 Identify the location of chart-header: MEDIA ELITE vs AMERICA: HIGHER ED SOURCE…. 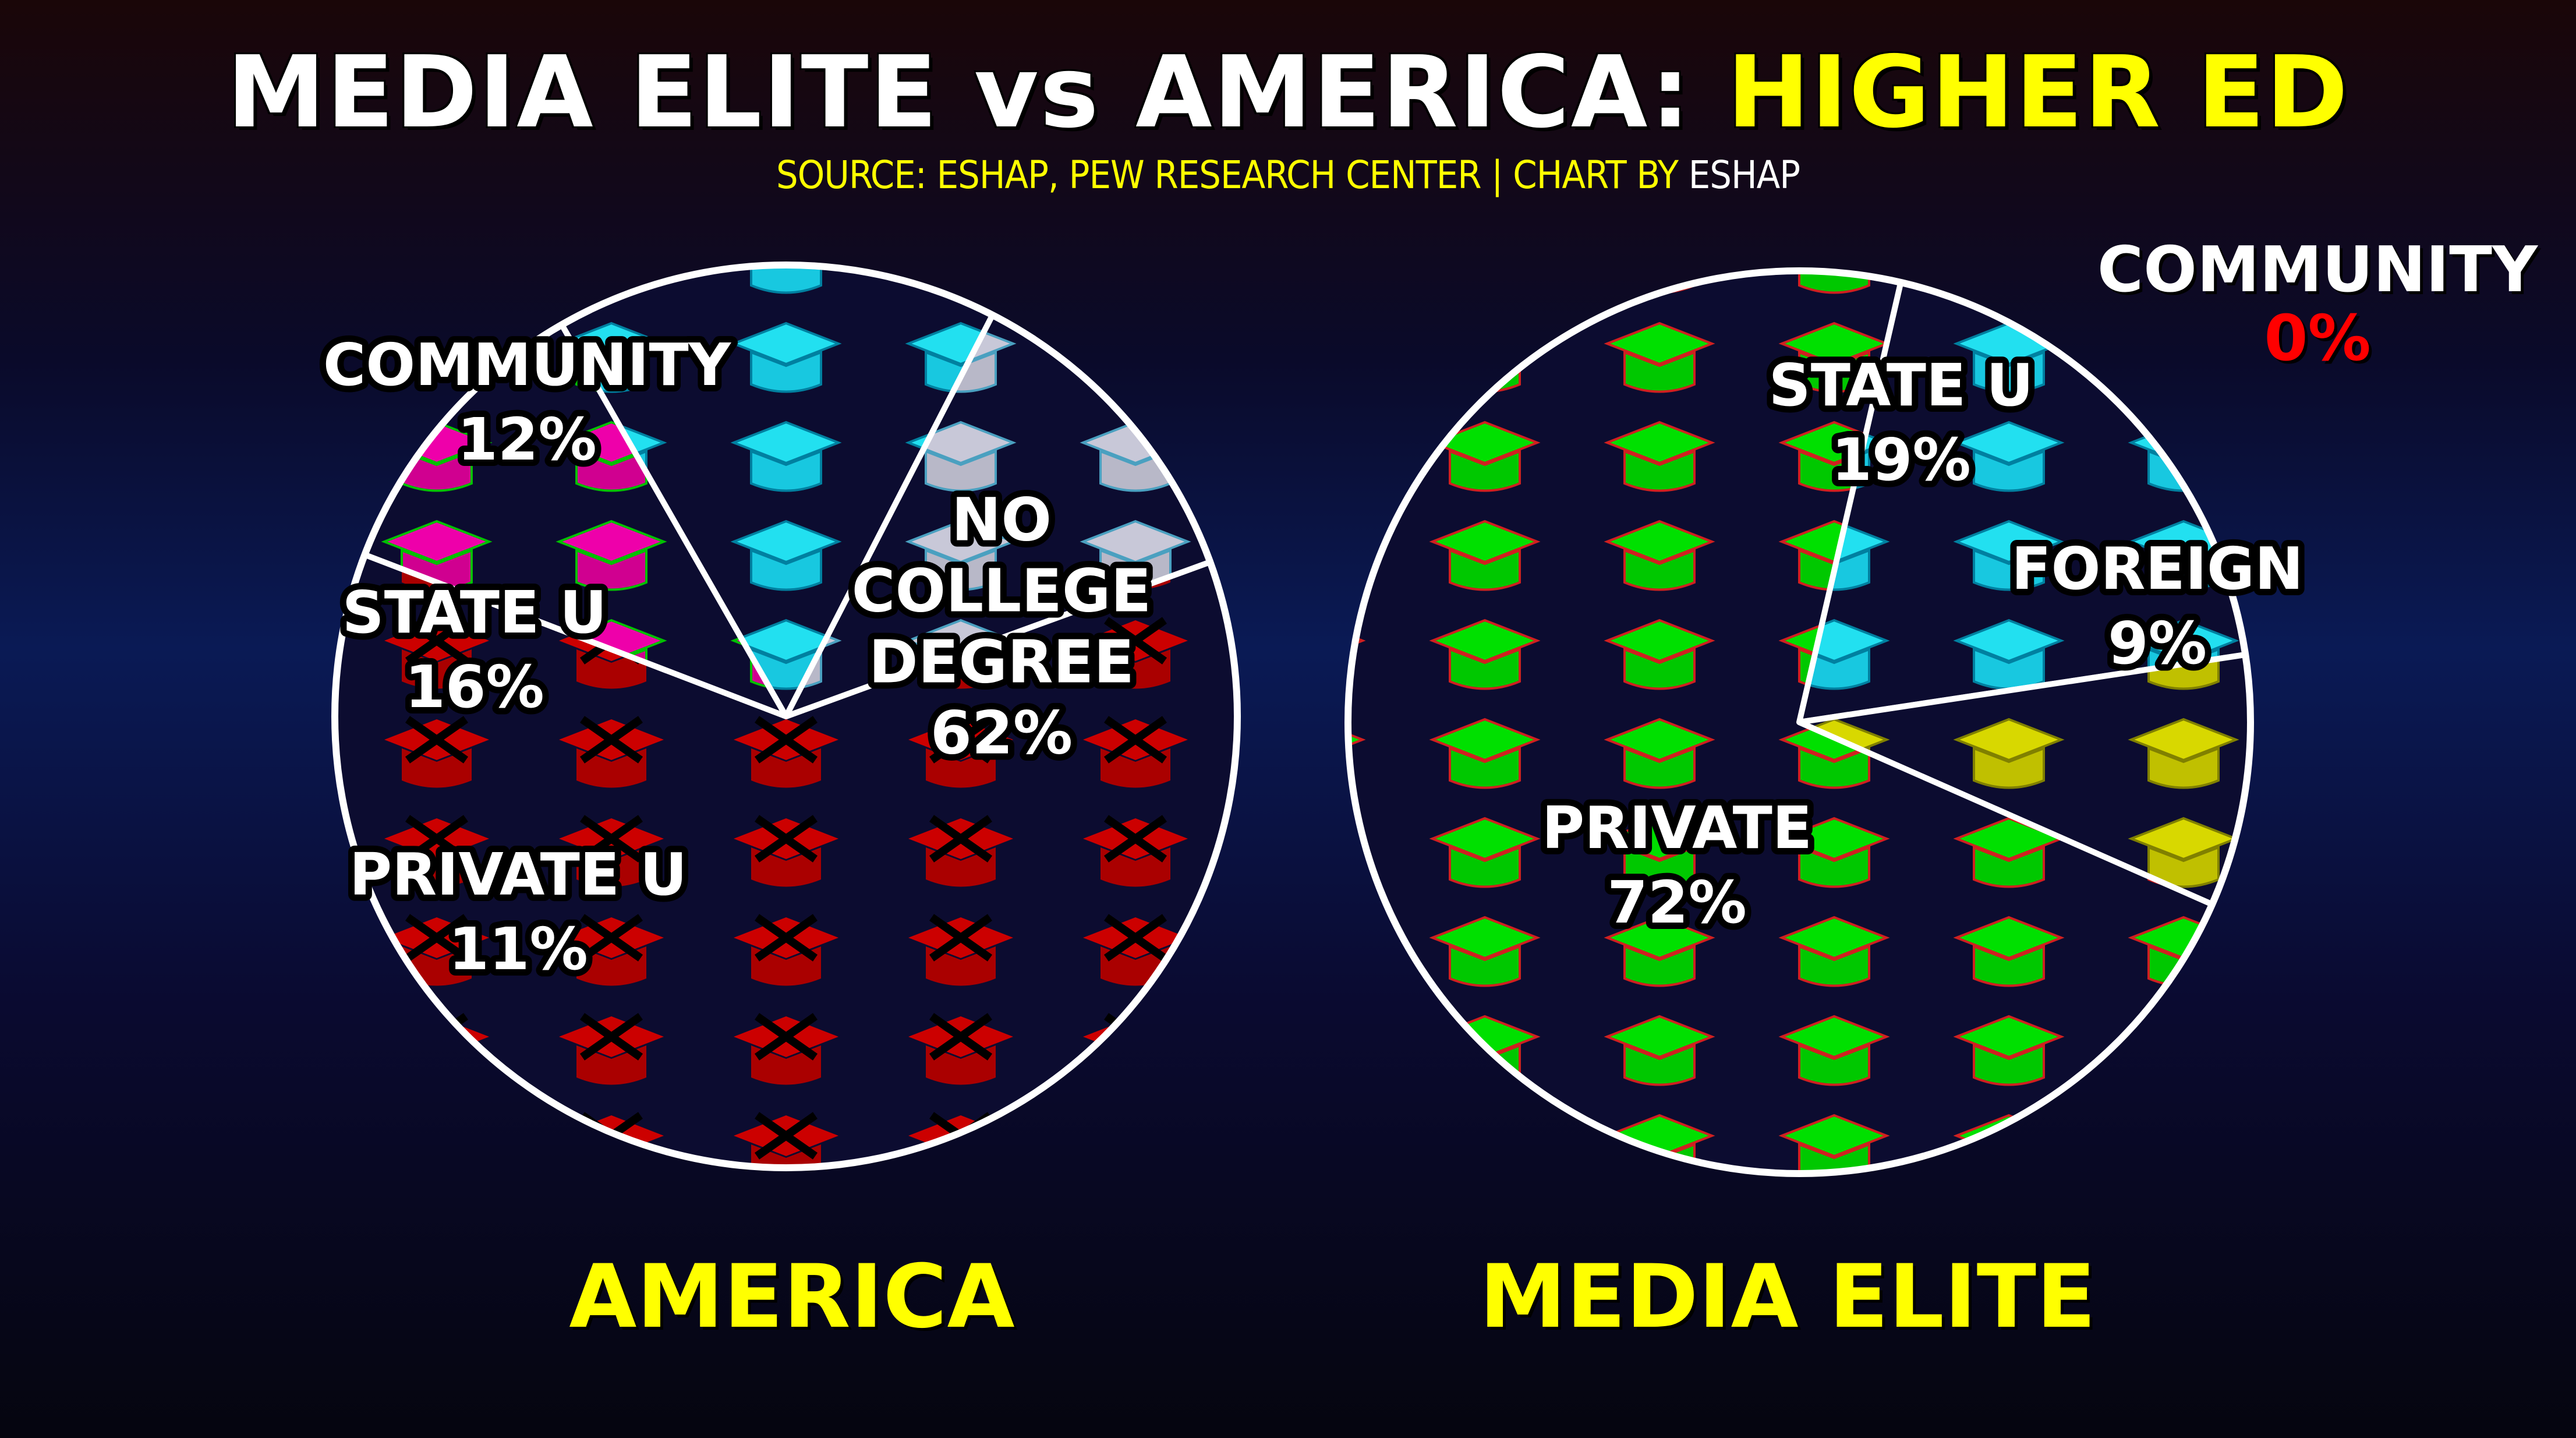
(1288, 116).